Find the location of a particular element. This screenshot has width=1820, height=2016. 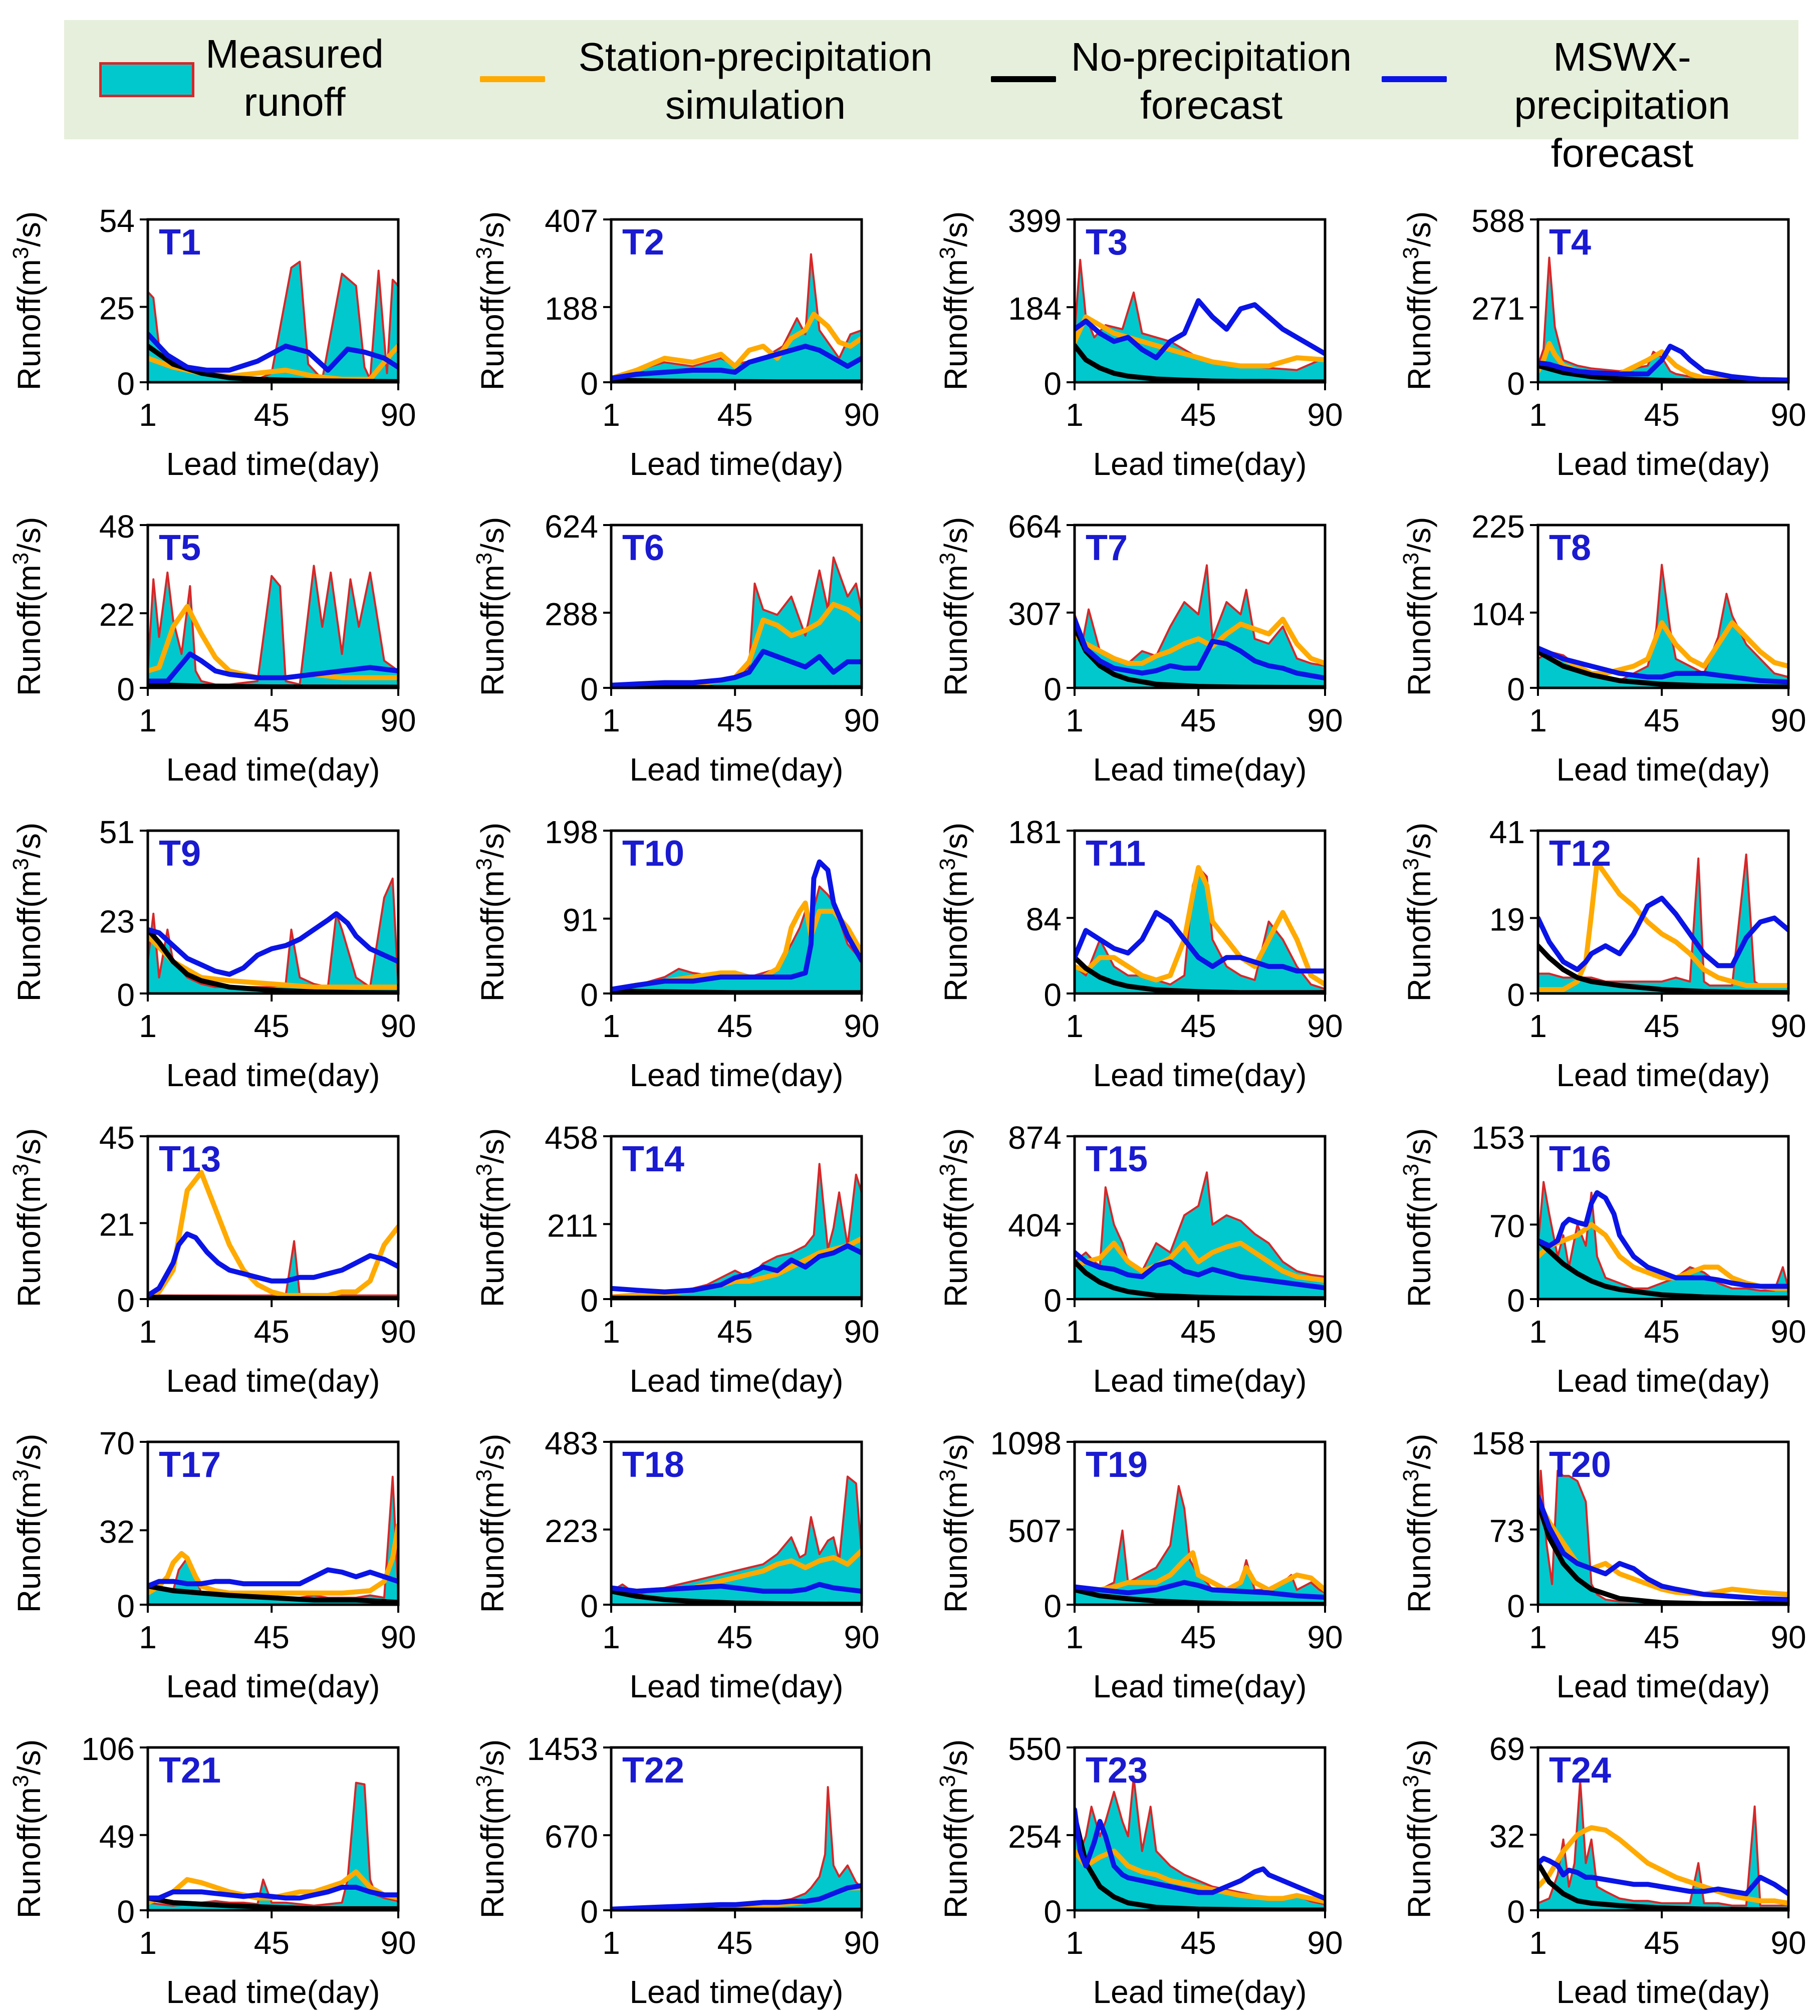

mswx-precipitation-line-t7 is located at coordinates (1200, 649).